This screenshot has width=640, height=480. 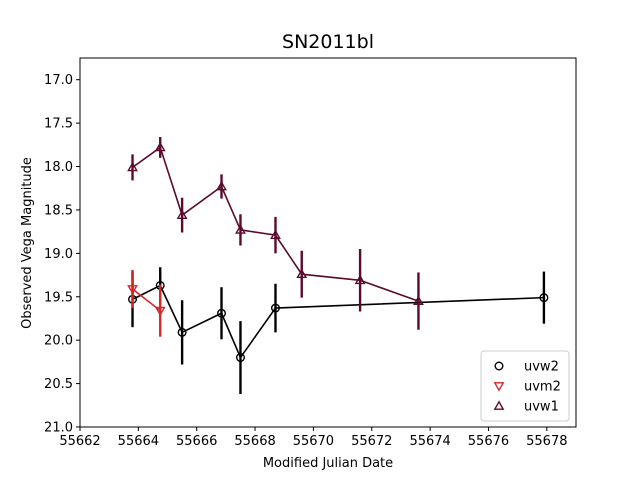 What do you see at coordinates (58, 341) in the screenshot?
I see `y-tick-label: 20.0` at bounding box center [58, 341].